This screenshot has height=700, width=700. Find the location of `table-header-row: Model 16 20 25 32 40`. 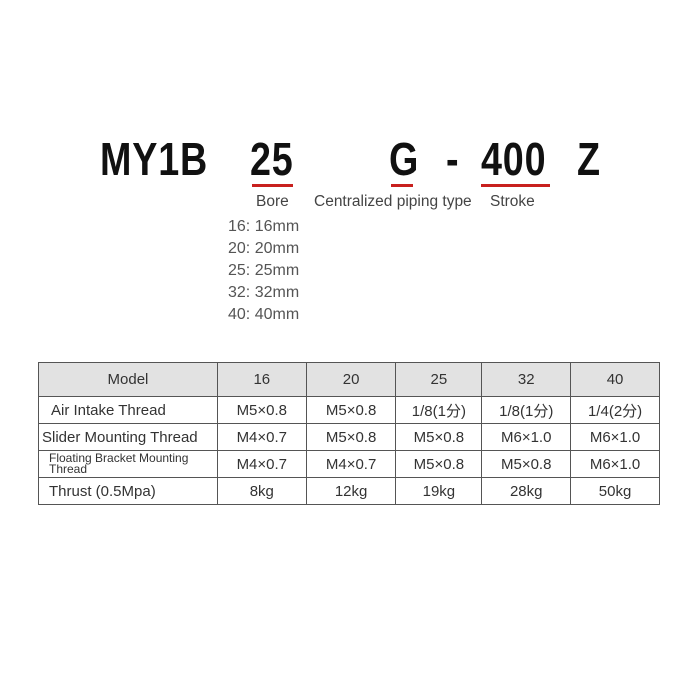

table-header-row: Model 16 20 25 32 40 is located at coordinates (349, 379).